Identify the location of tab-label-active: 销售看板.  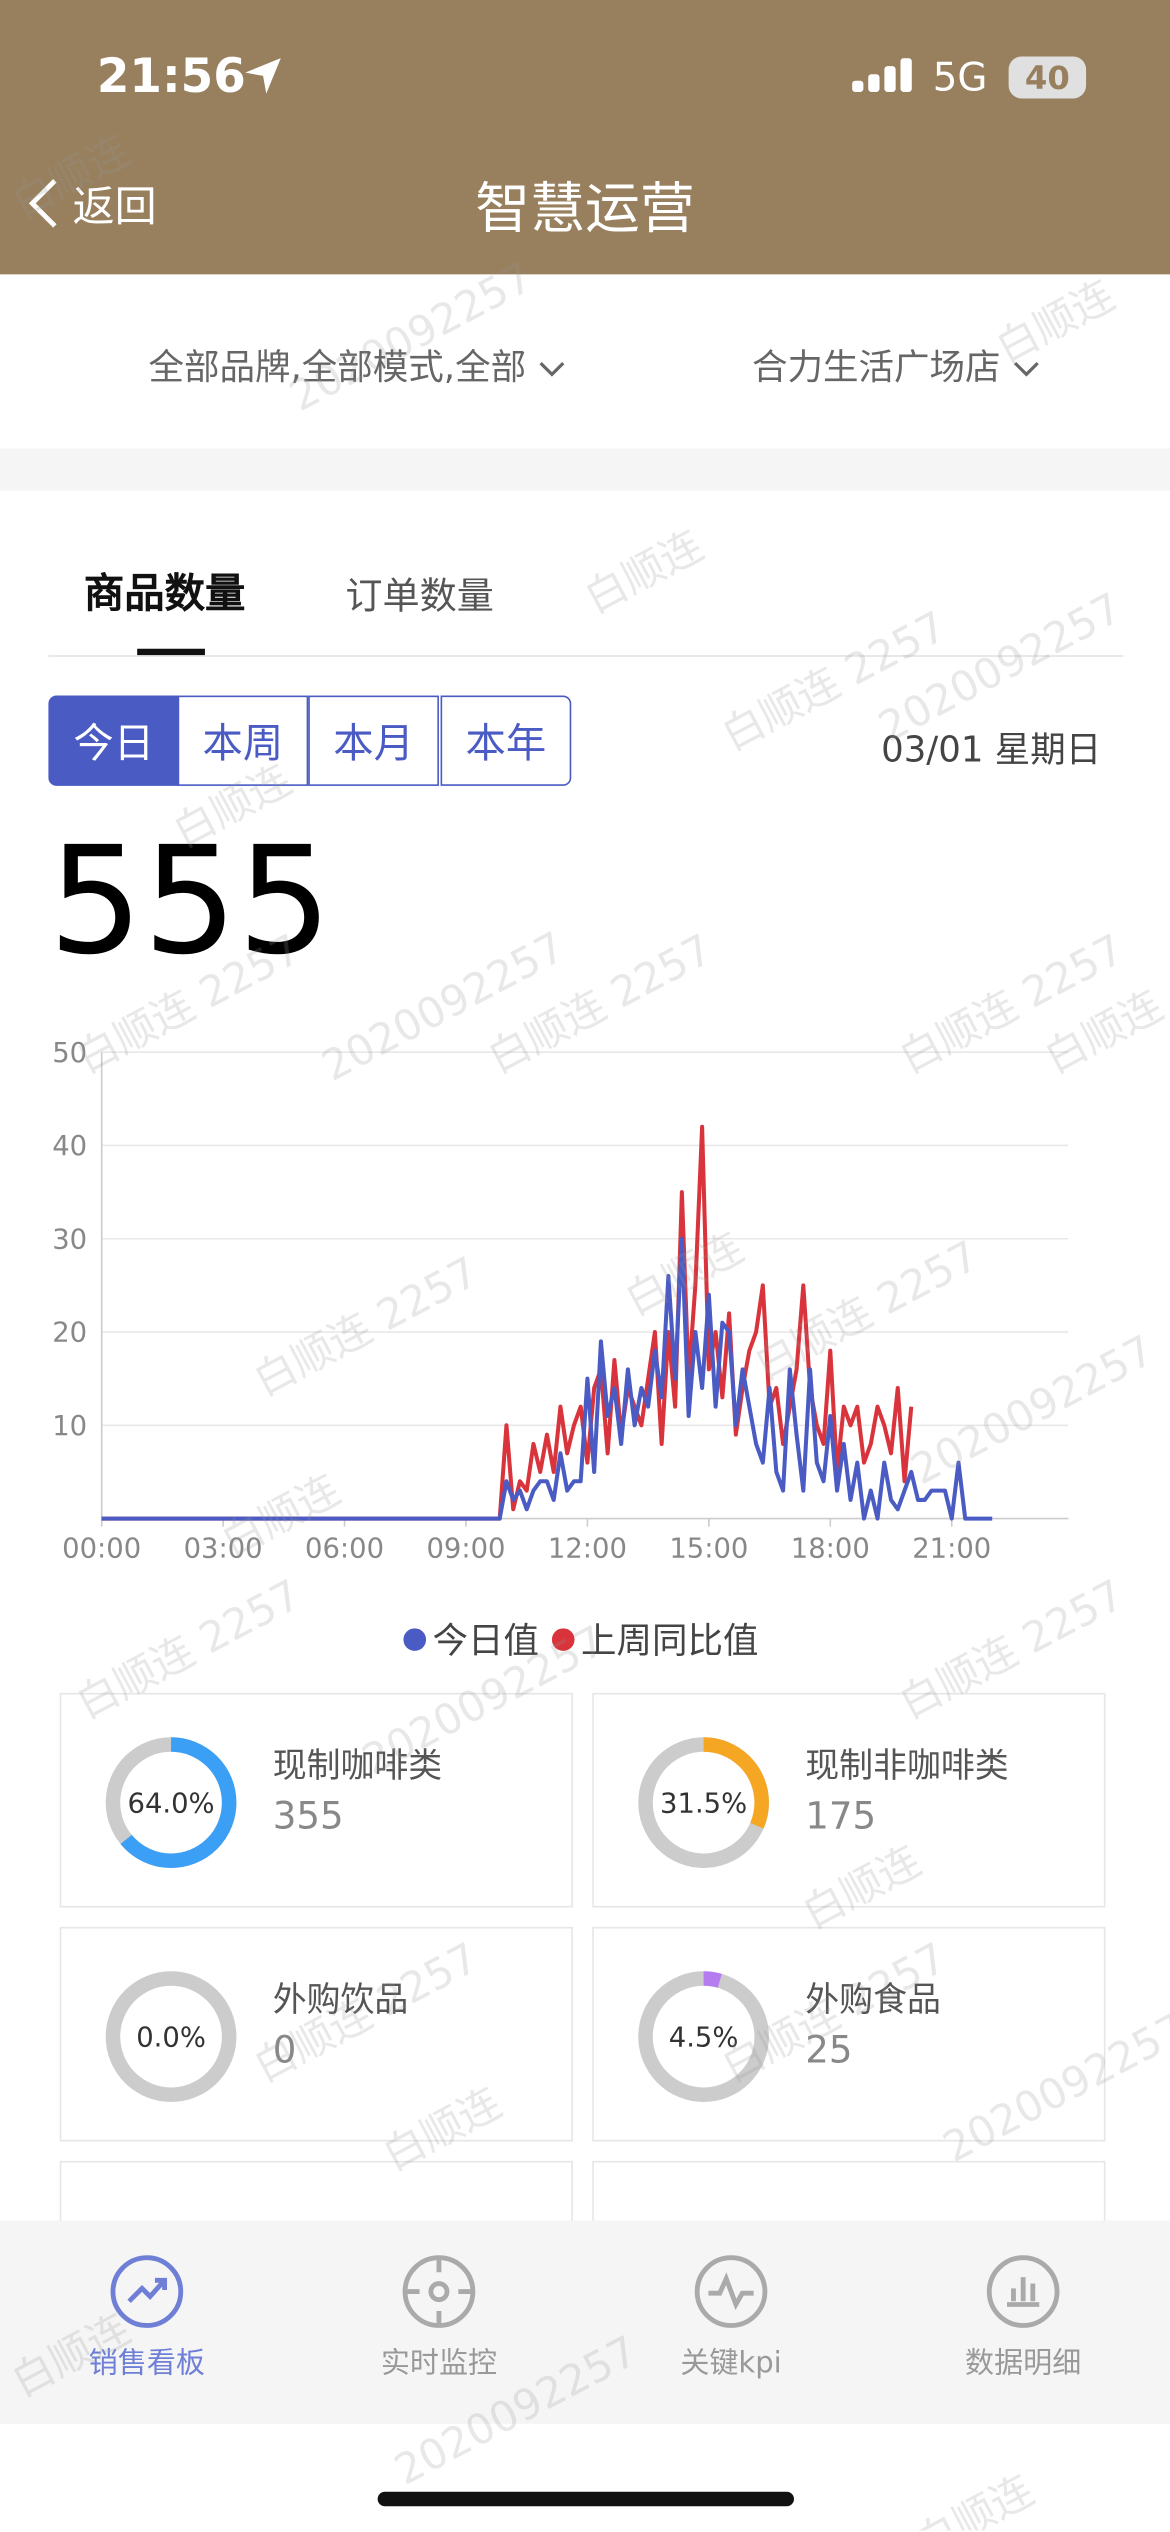
(146, 2363).